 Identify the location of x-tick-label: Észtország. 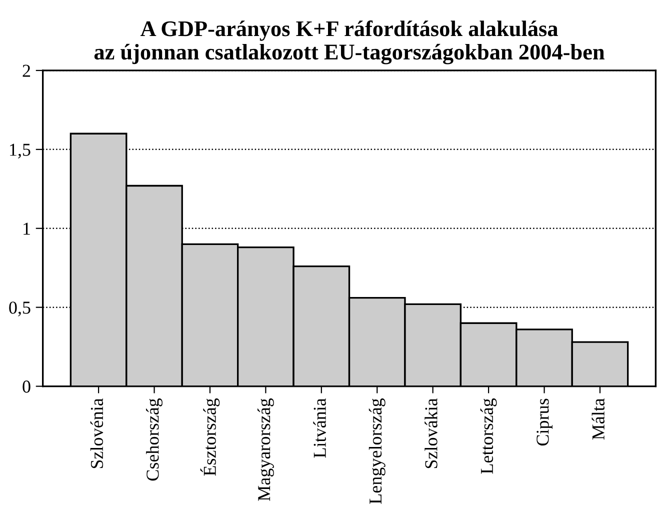
(210, 437).